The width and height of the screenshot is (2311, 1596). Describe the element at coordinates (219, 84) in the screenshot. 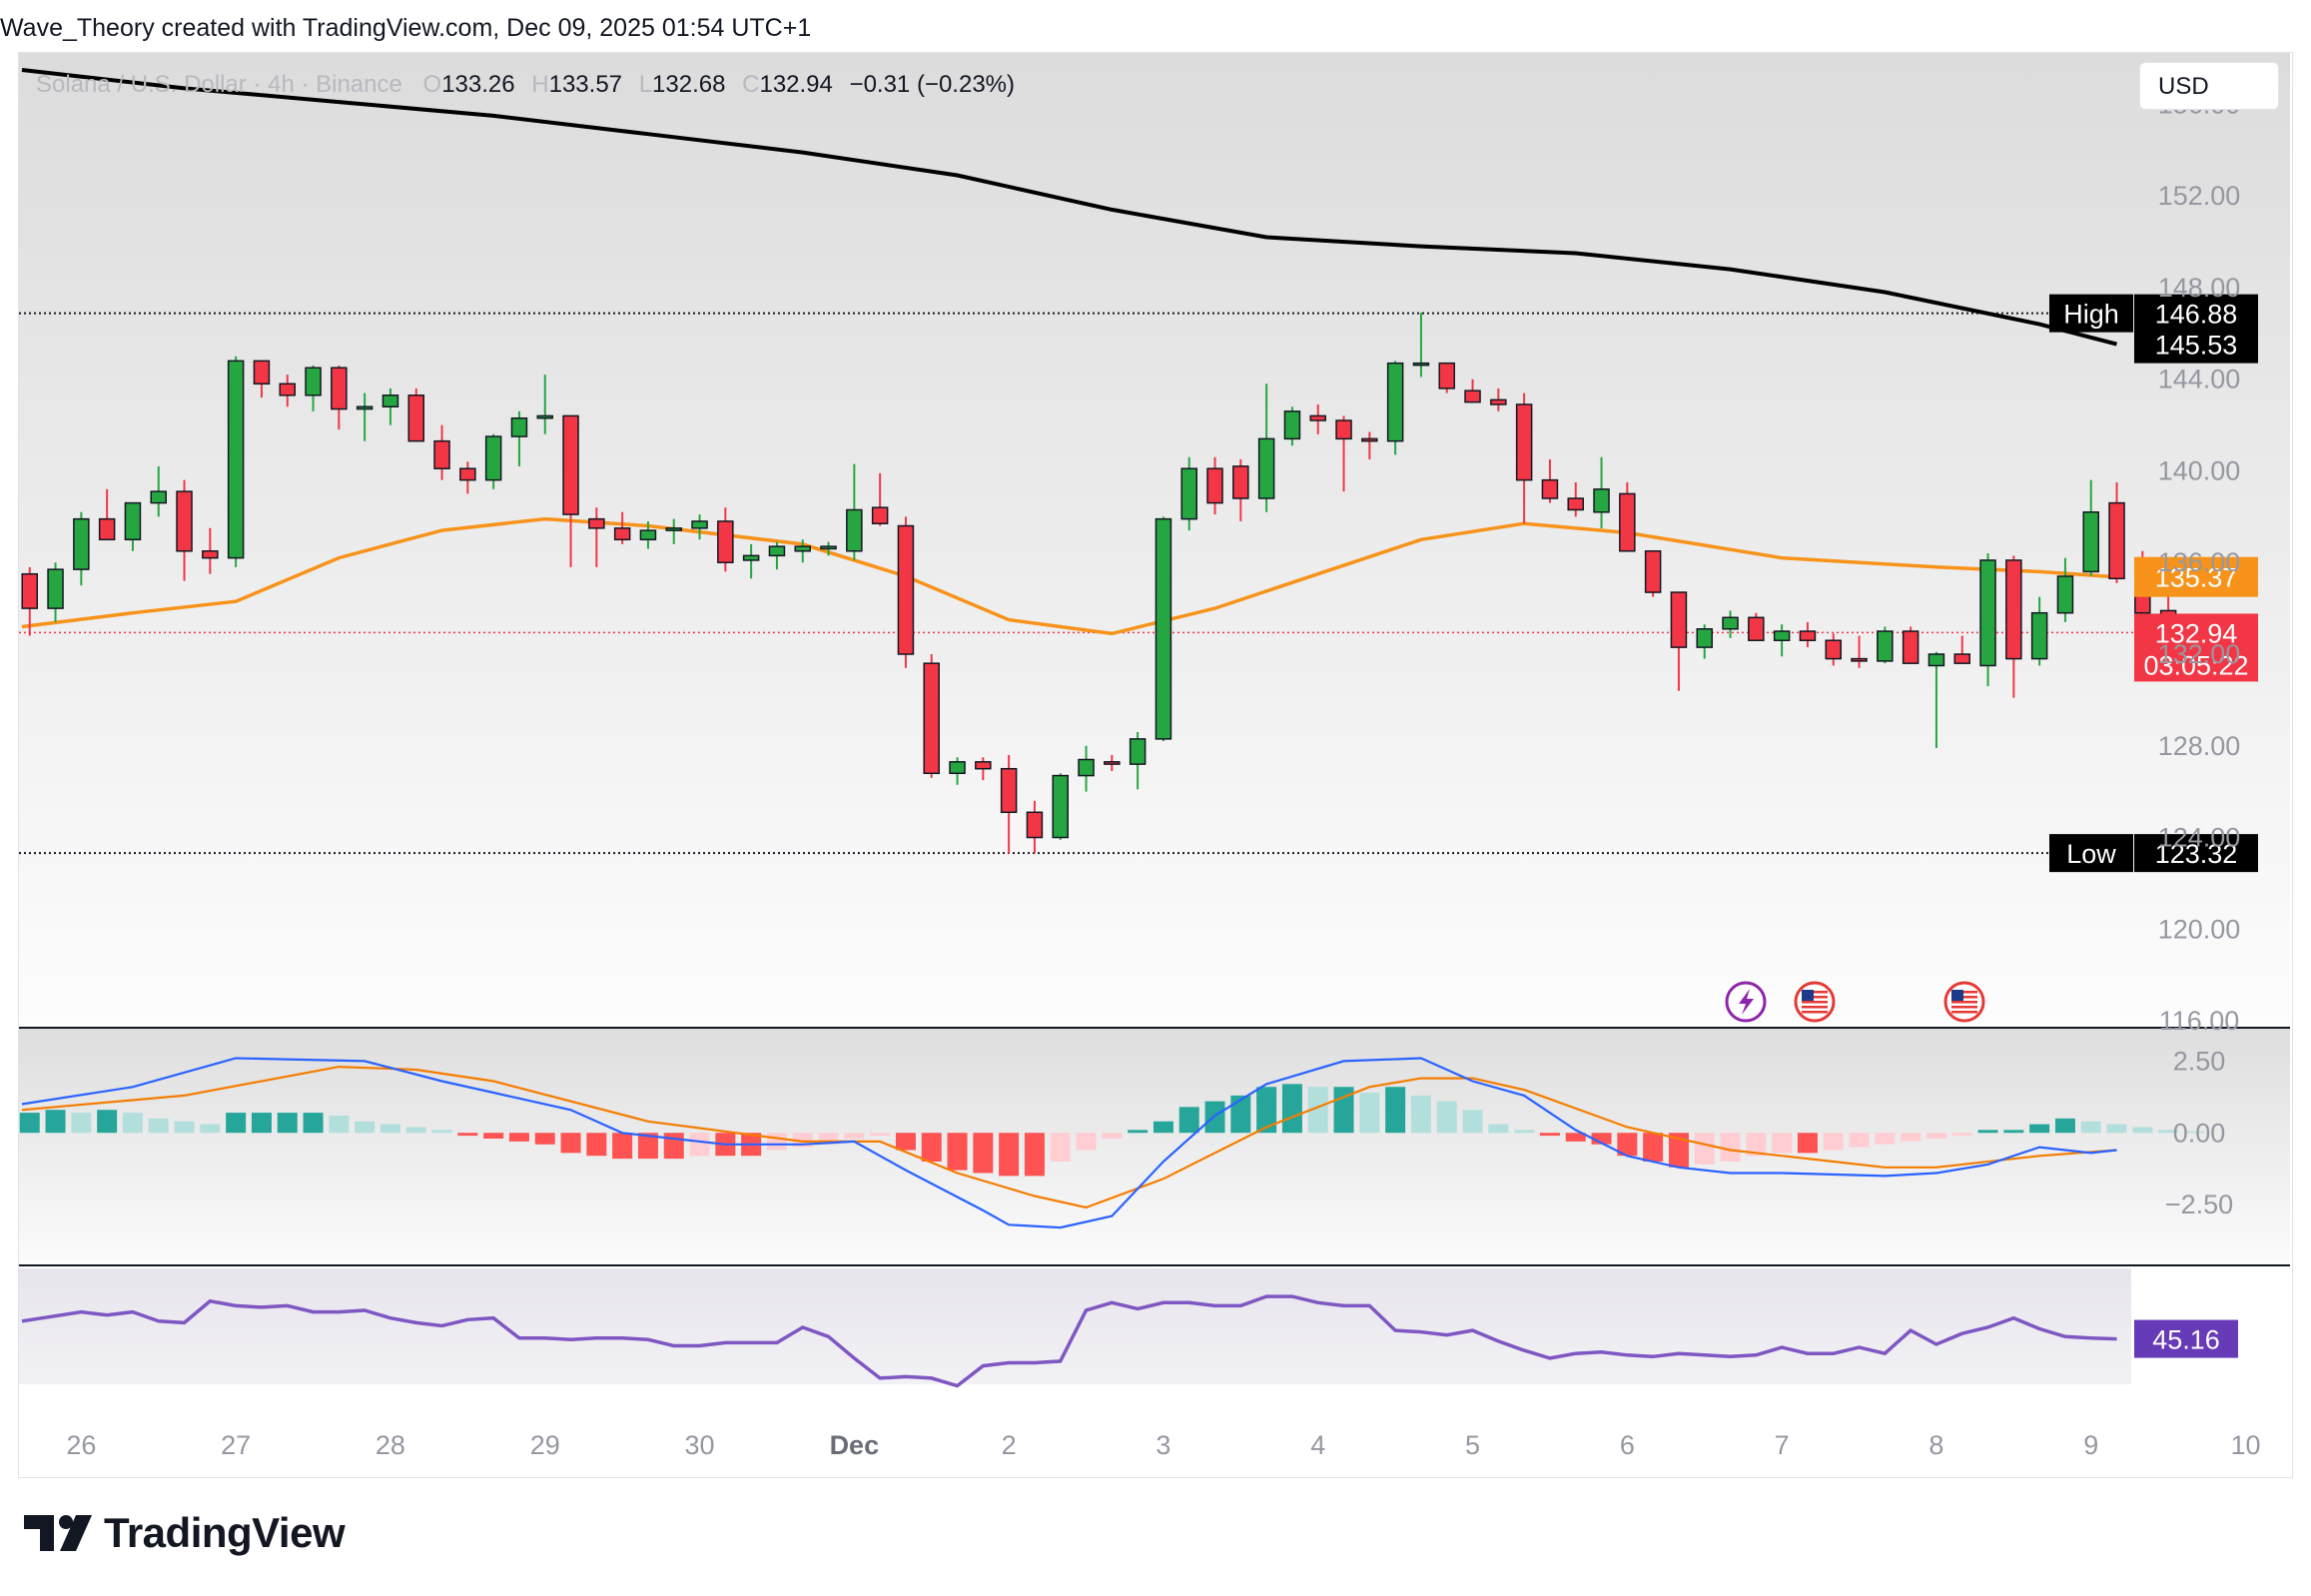

I see `symbol-name: Solana / U.S. Dollar · 4h · Binance` at that location.